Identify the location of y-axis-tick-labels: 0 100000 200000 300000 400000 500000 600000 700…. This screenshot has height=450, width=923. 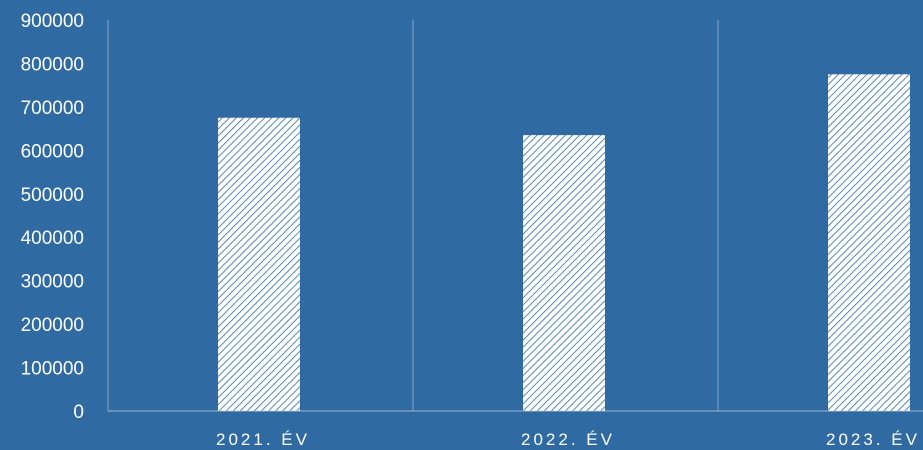
(52, 217).